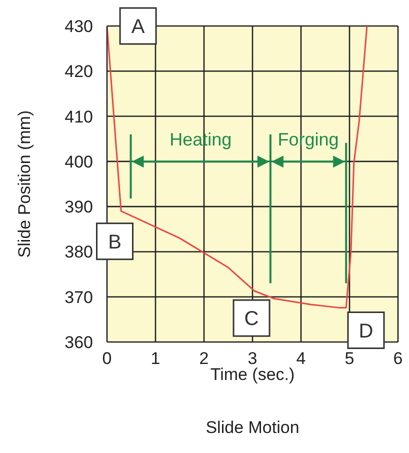 The image size is (409, 453). Describe the element at coordinates (138, 27) in the screenshot. I see `annotation: A` at that location.